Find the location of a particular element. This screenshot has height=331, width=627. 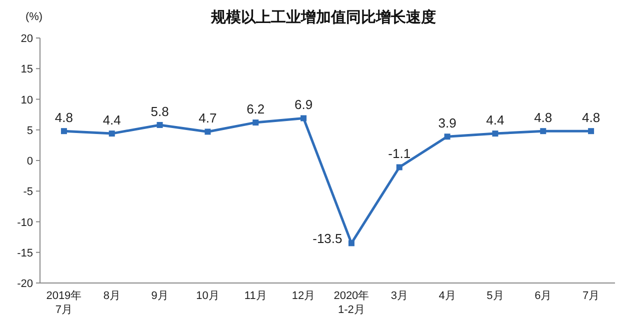

x-tick-label: 2019年 7月 is located at coordinates (64, 303).